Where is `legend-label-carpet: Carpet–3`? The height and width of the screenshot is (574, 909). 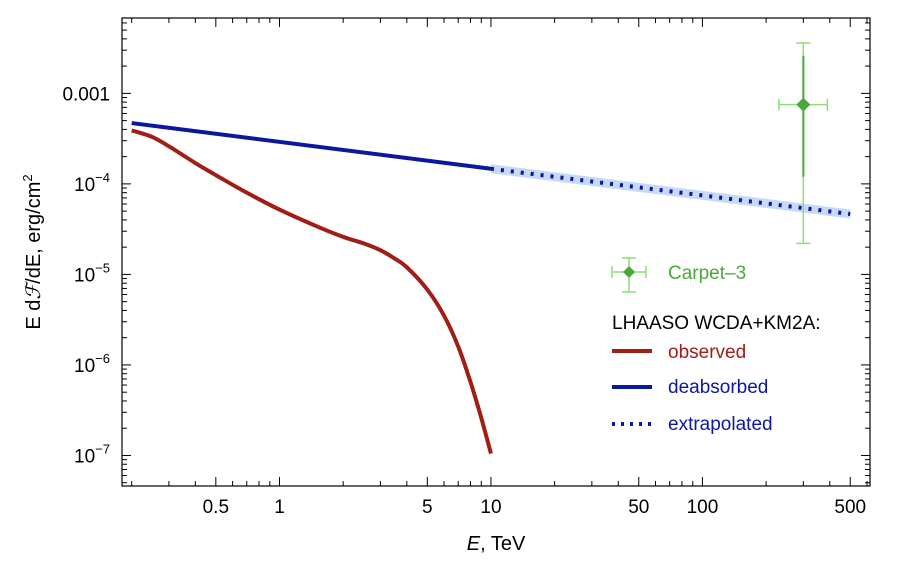
legend-label-carpet: Carpet–3 is located at coordinates (707, 273).